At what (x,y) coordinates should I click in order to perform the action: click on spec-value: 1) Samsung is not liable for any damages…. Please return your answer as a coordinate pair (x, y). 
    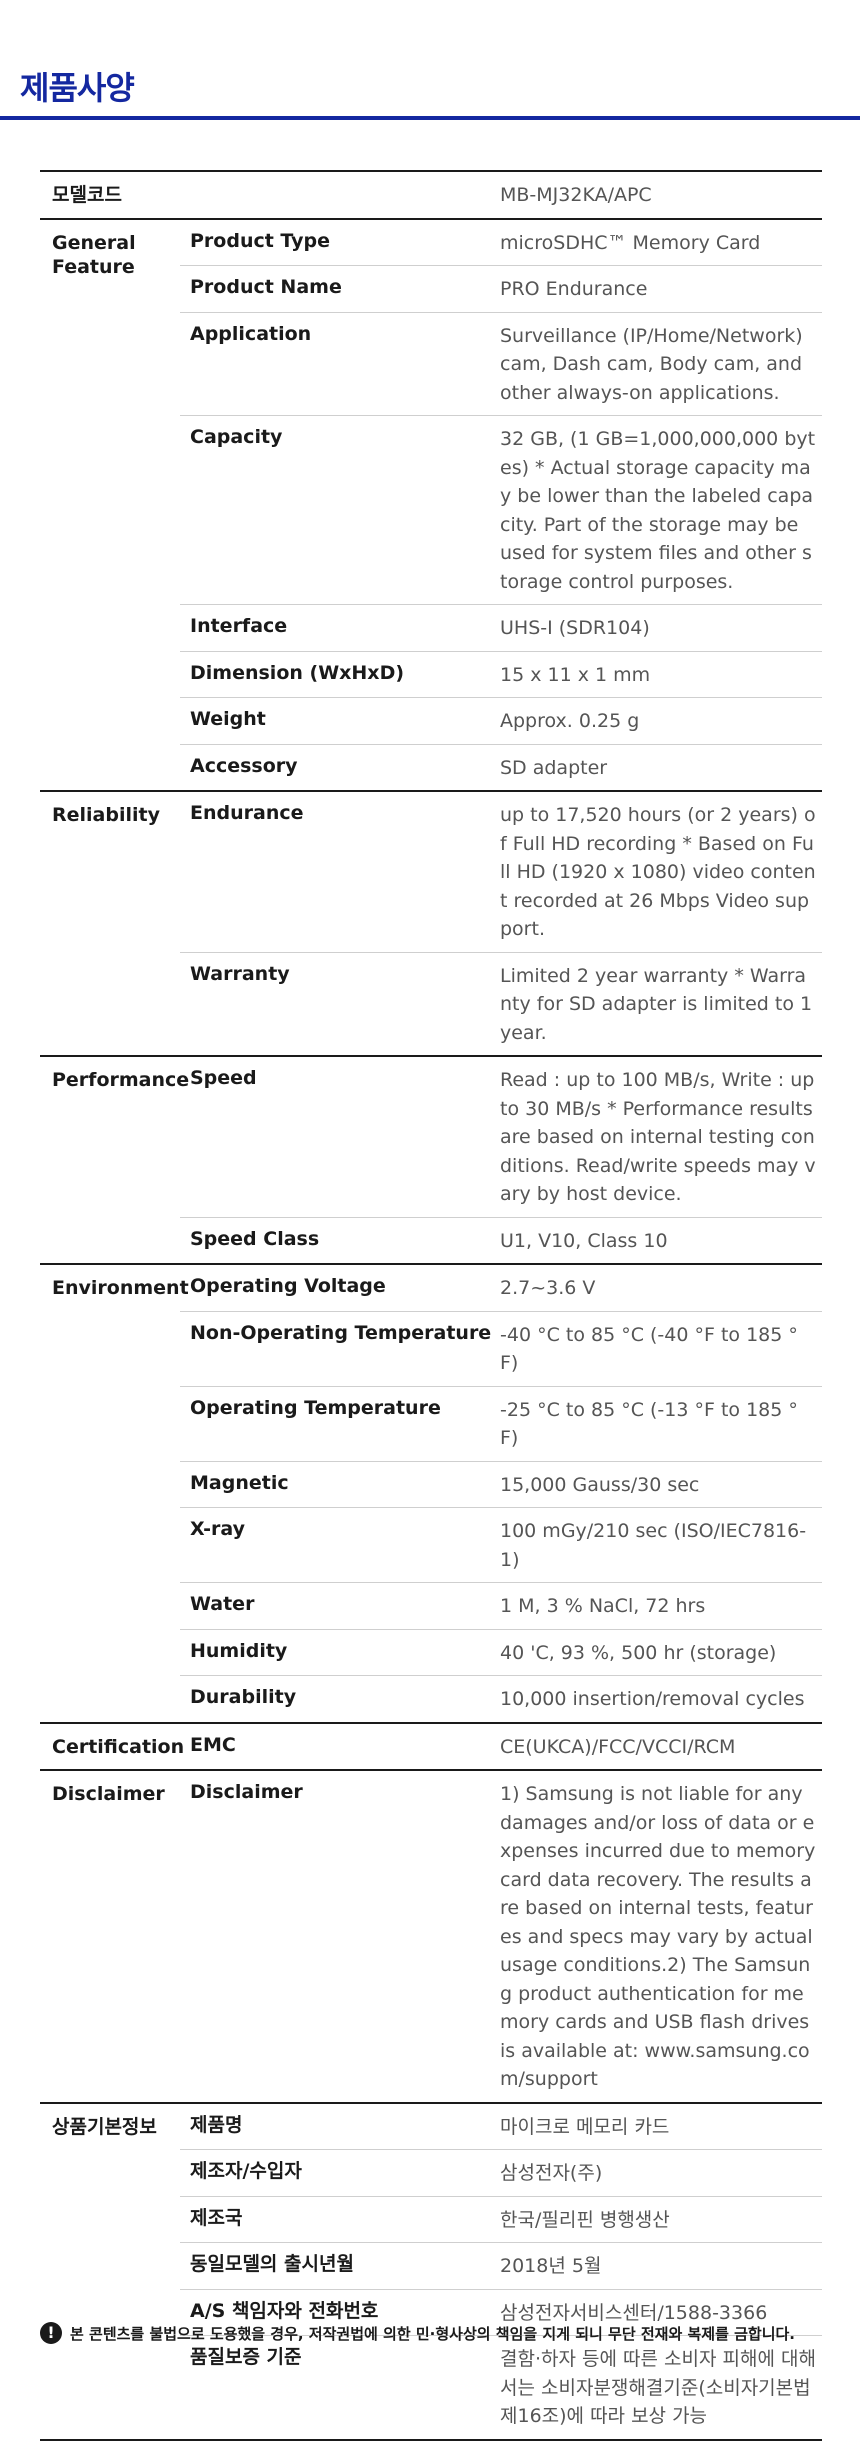
    Looking at the image, I should click on (658, 1936).